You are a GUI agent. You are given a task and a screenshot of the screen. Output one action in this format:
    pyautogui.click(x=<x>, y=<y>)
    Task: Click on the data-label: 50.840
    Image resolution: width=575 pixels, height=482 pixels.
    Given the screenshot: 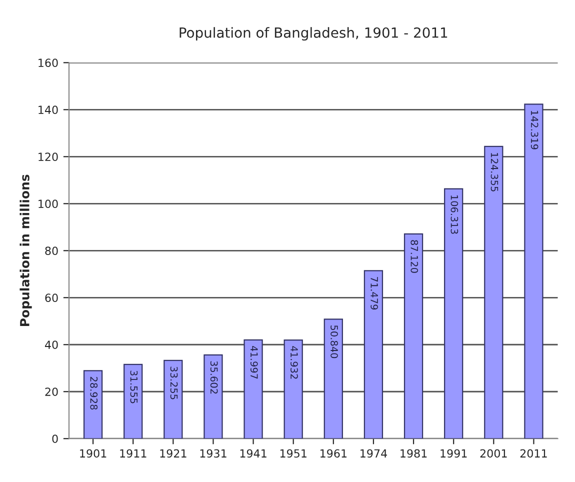 What is the action you would take?
    pyautogui.click(x=334, y=341)
    